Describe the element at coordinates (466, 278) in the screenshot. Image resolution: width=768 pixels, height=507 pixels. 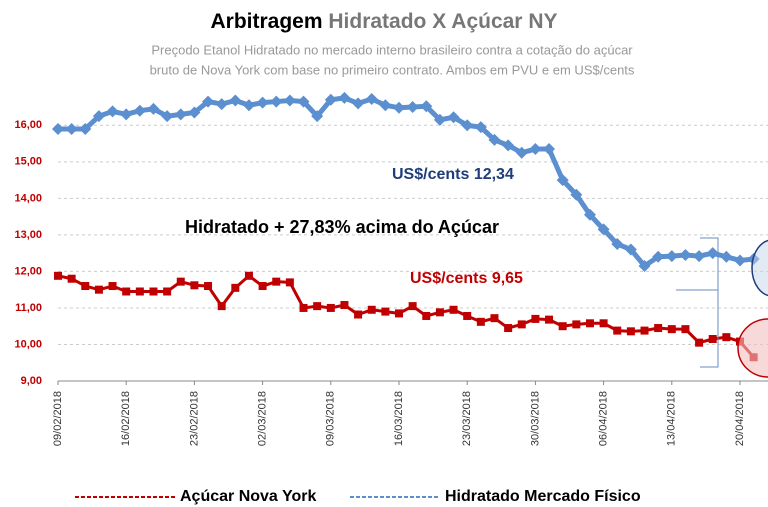
I see `annotation: US$/cents 9,65` at that location.